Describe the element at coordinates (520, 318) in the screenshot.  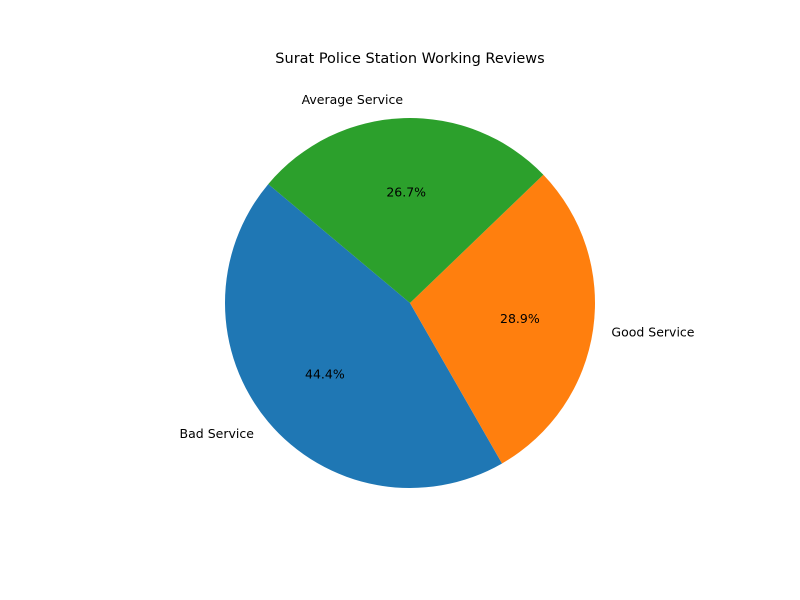
I see `slice-percentage-label: 28.9%` at that location.